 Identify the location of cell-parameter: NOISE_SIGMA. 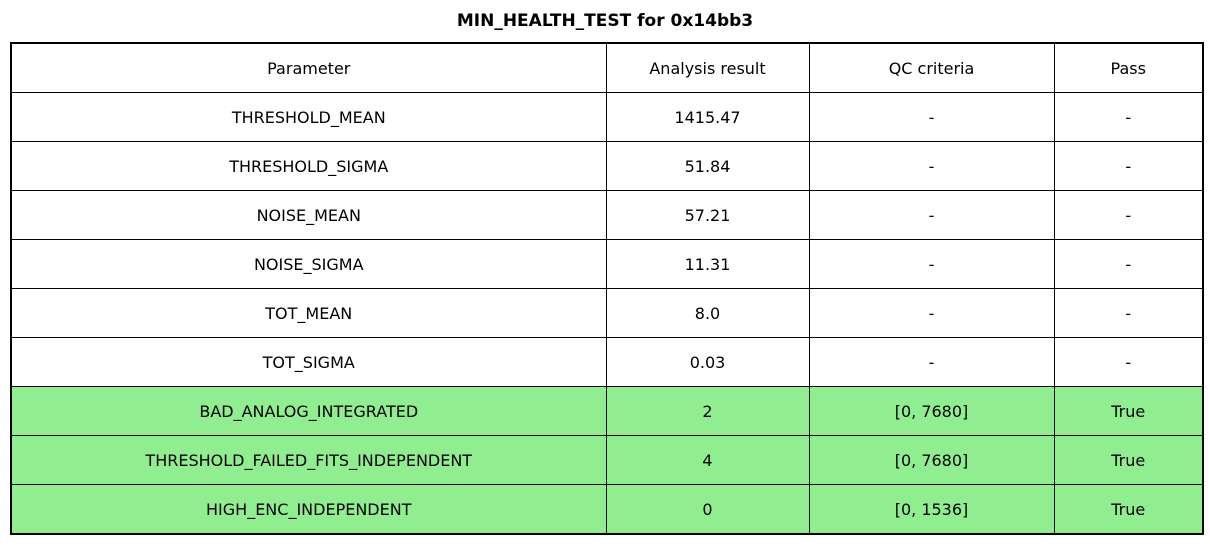
(308, 264).